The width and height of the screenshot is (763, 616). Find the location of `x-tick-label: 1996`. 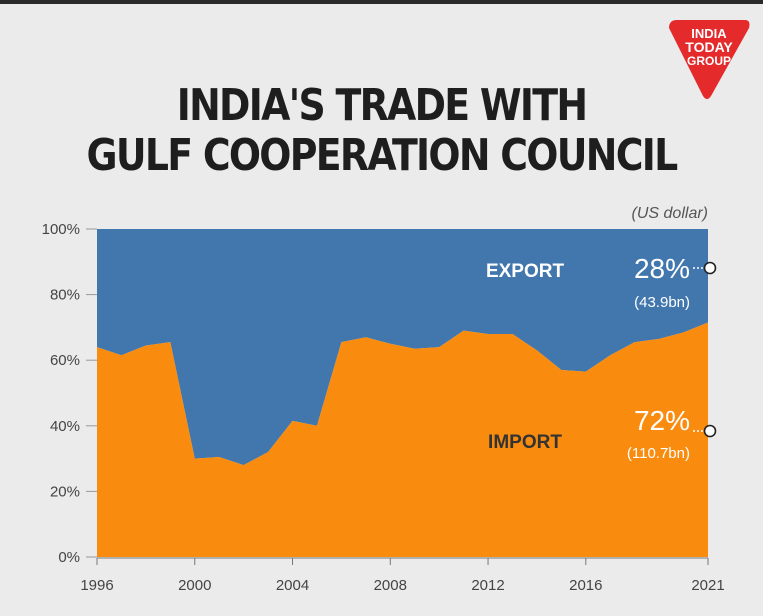

x-tick-label: 1996 is located at coordinates (96, 585).